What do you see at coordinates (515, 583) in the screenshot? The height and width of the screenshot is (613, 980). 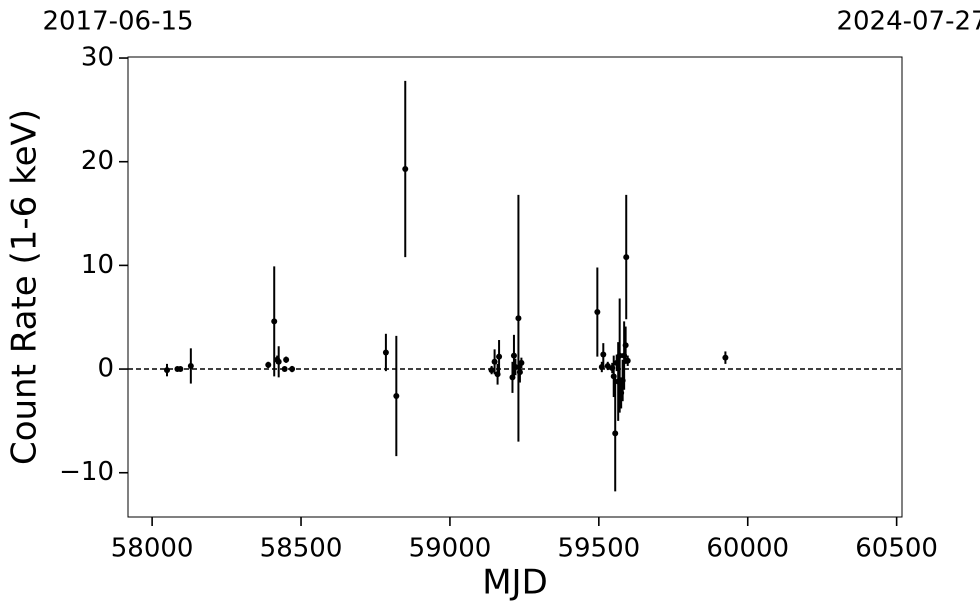 I see `x-axis-label: MJD` at bounding box center [515, 583].